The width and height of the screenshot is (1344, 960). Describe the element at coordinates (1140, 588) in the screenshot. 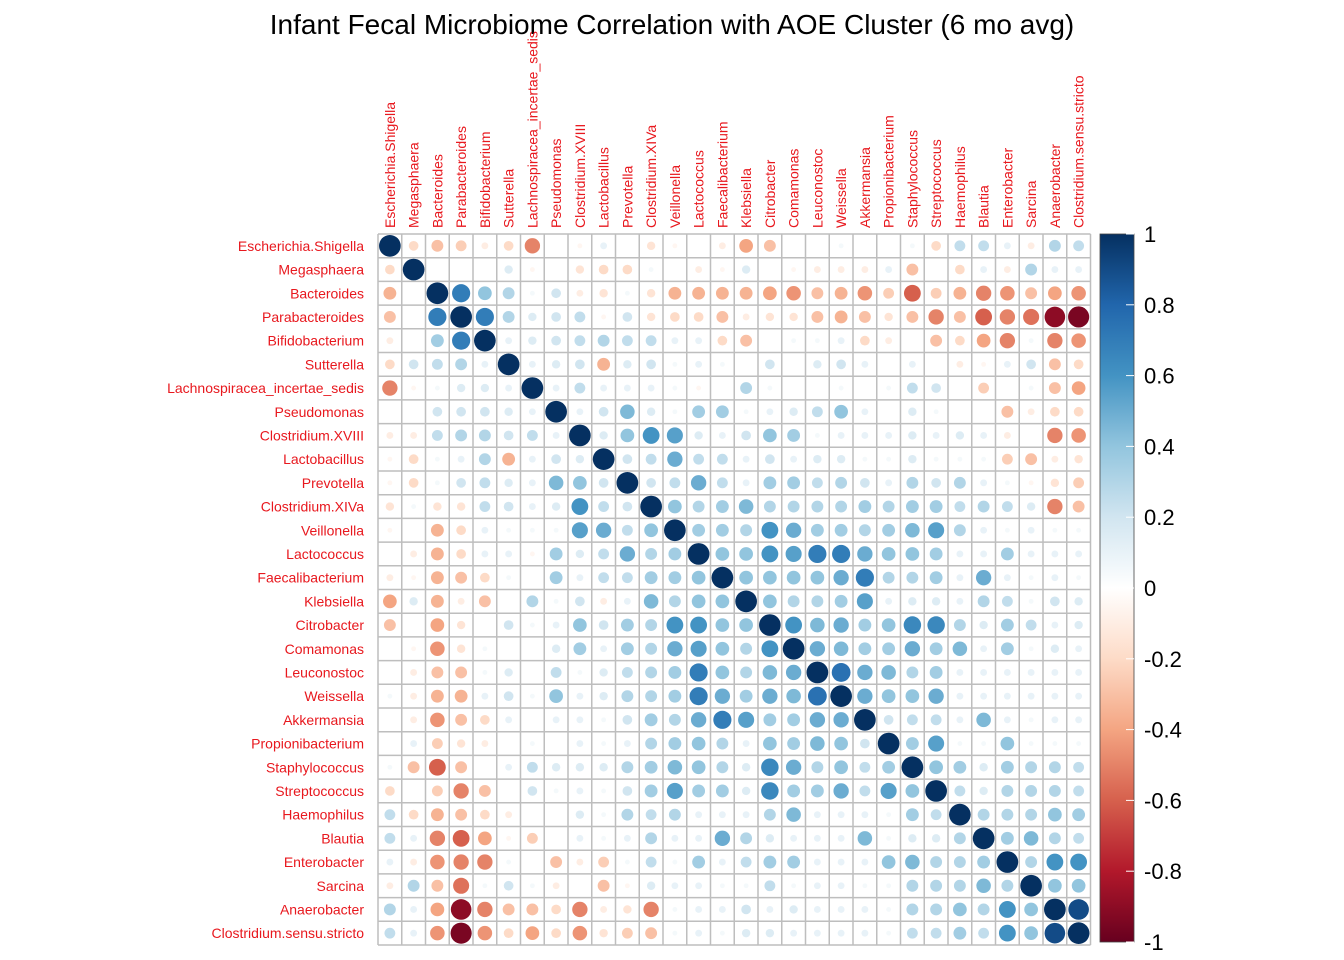

I see `colorbar: 1 0.8 0.6 0.4 0.2 0 -0.2 -0.4 -0.6 -0.8 -1` at that location.